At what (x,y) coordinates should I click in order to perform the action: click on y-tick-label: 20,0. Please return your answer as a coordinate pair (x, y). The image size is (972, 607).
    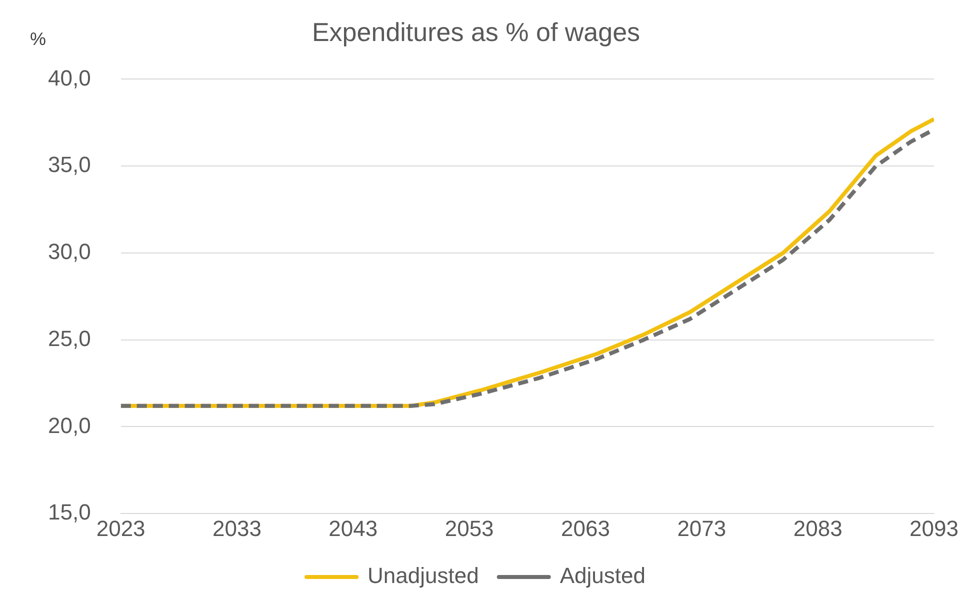
    Looking at the image, I should click on (69, 425).